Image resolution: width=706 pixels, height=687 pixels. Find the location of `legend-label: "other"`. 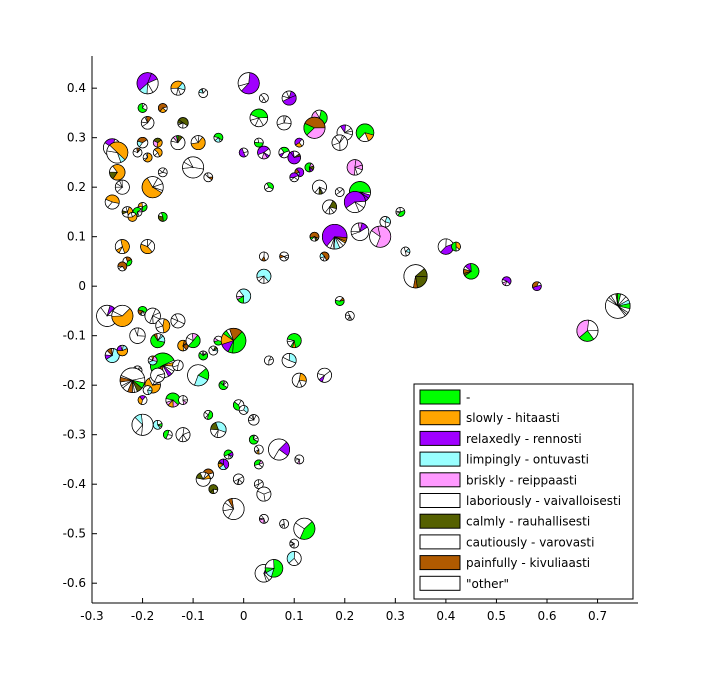

legend-label: "other" is located at coordinates (487, 584).